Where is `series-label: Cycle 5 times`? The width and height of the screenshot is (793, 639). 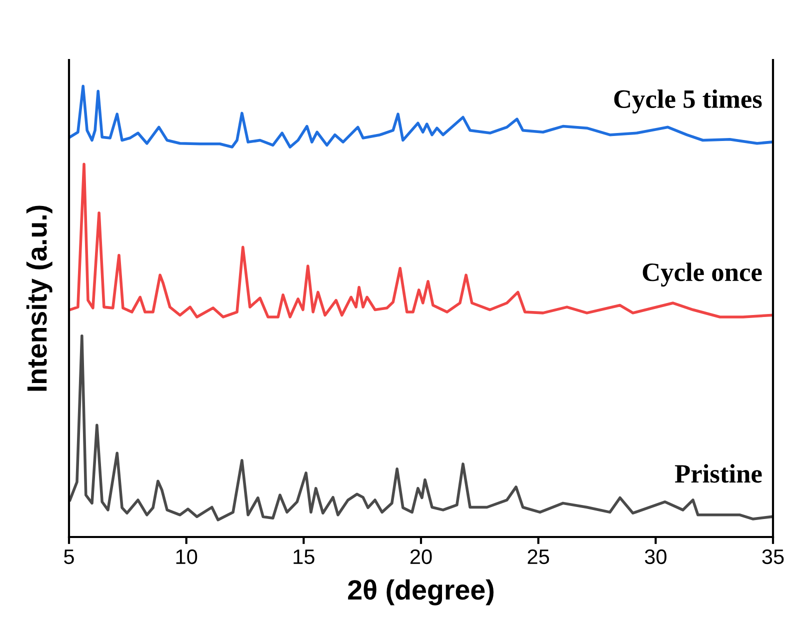
series-label: Cycle 5 times is located at coordinates (688, 101).